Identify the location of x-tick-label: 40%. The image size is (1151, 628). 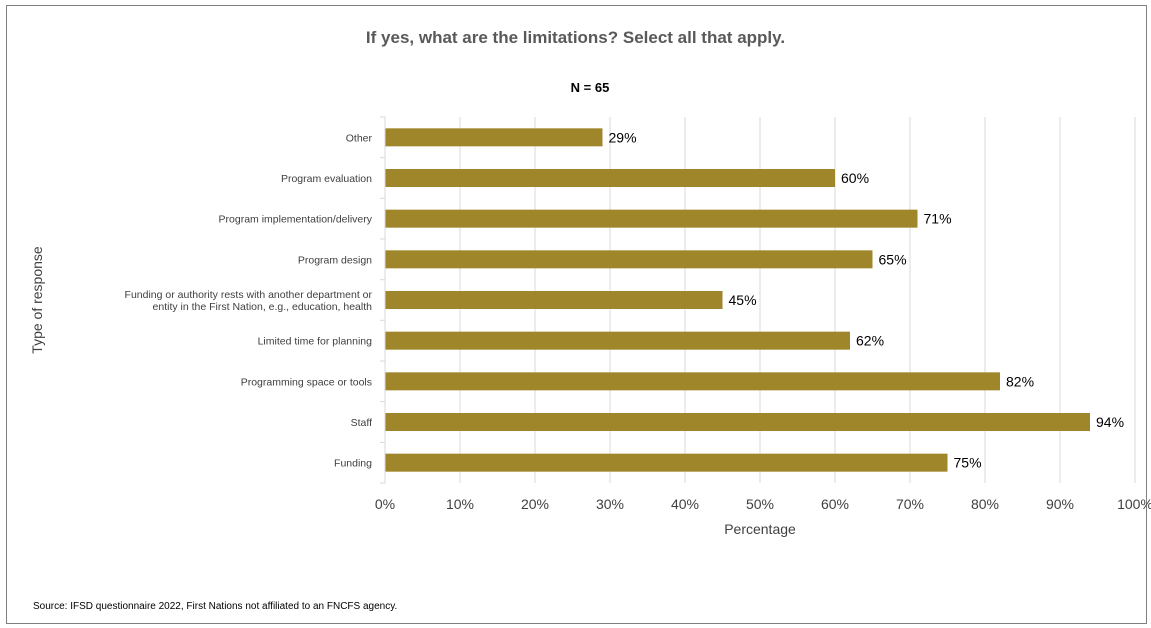
(685, 504).